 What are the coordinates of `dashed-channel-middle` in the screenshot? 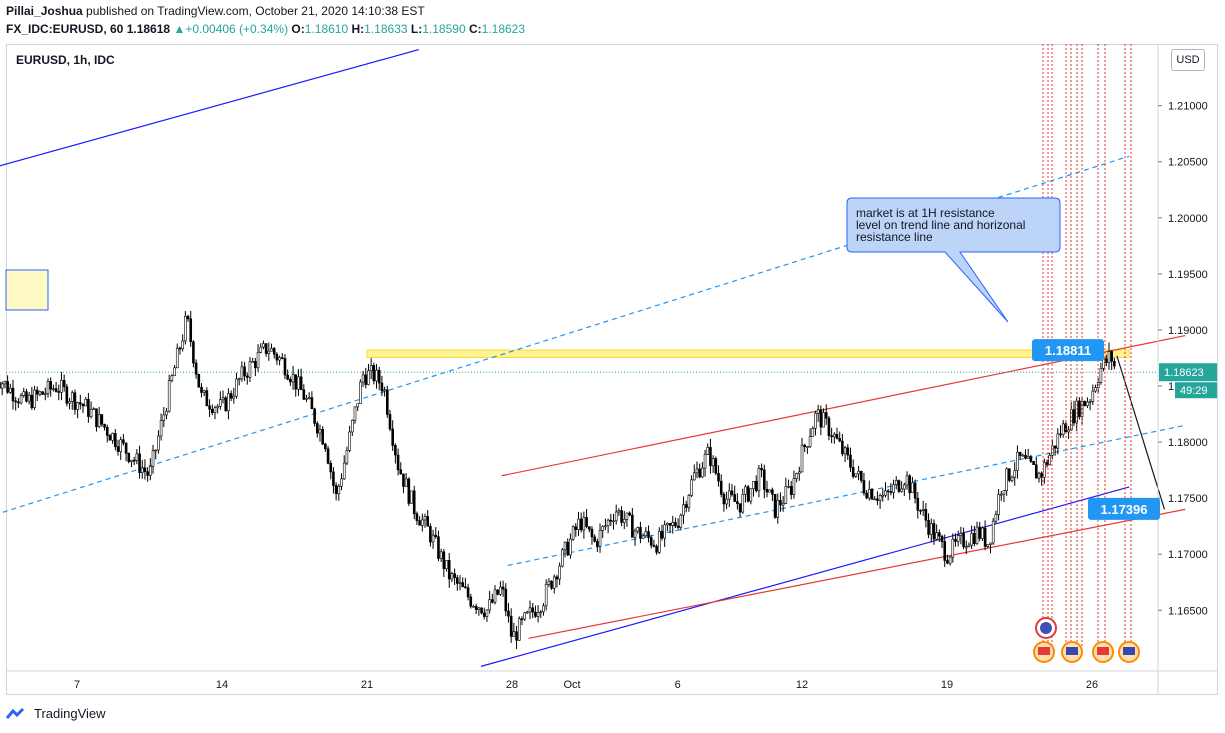 It's located at (846, 495).